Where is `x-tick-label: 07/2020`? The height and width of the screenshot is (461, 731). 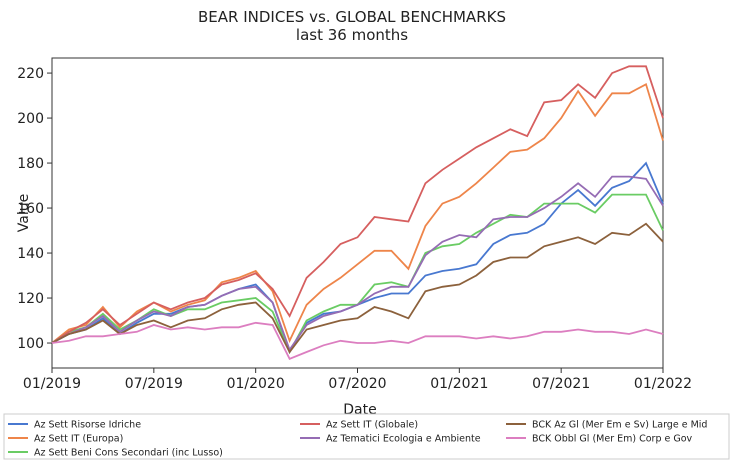
x-tick-label: 07/2020 is located at coordinates (357, 384).